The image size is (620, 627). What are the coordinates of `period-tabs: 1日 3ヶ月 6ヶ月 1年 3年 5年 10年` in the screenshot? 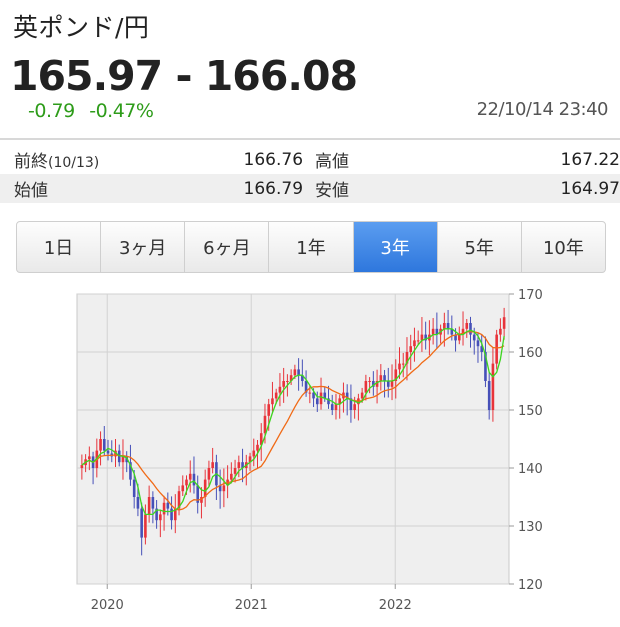 It's located at (311, 247).